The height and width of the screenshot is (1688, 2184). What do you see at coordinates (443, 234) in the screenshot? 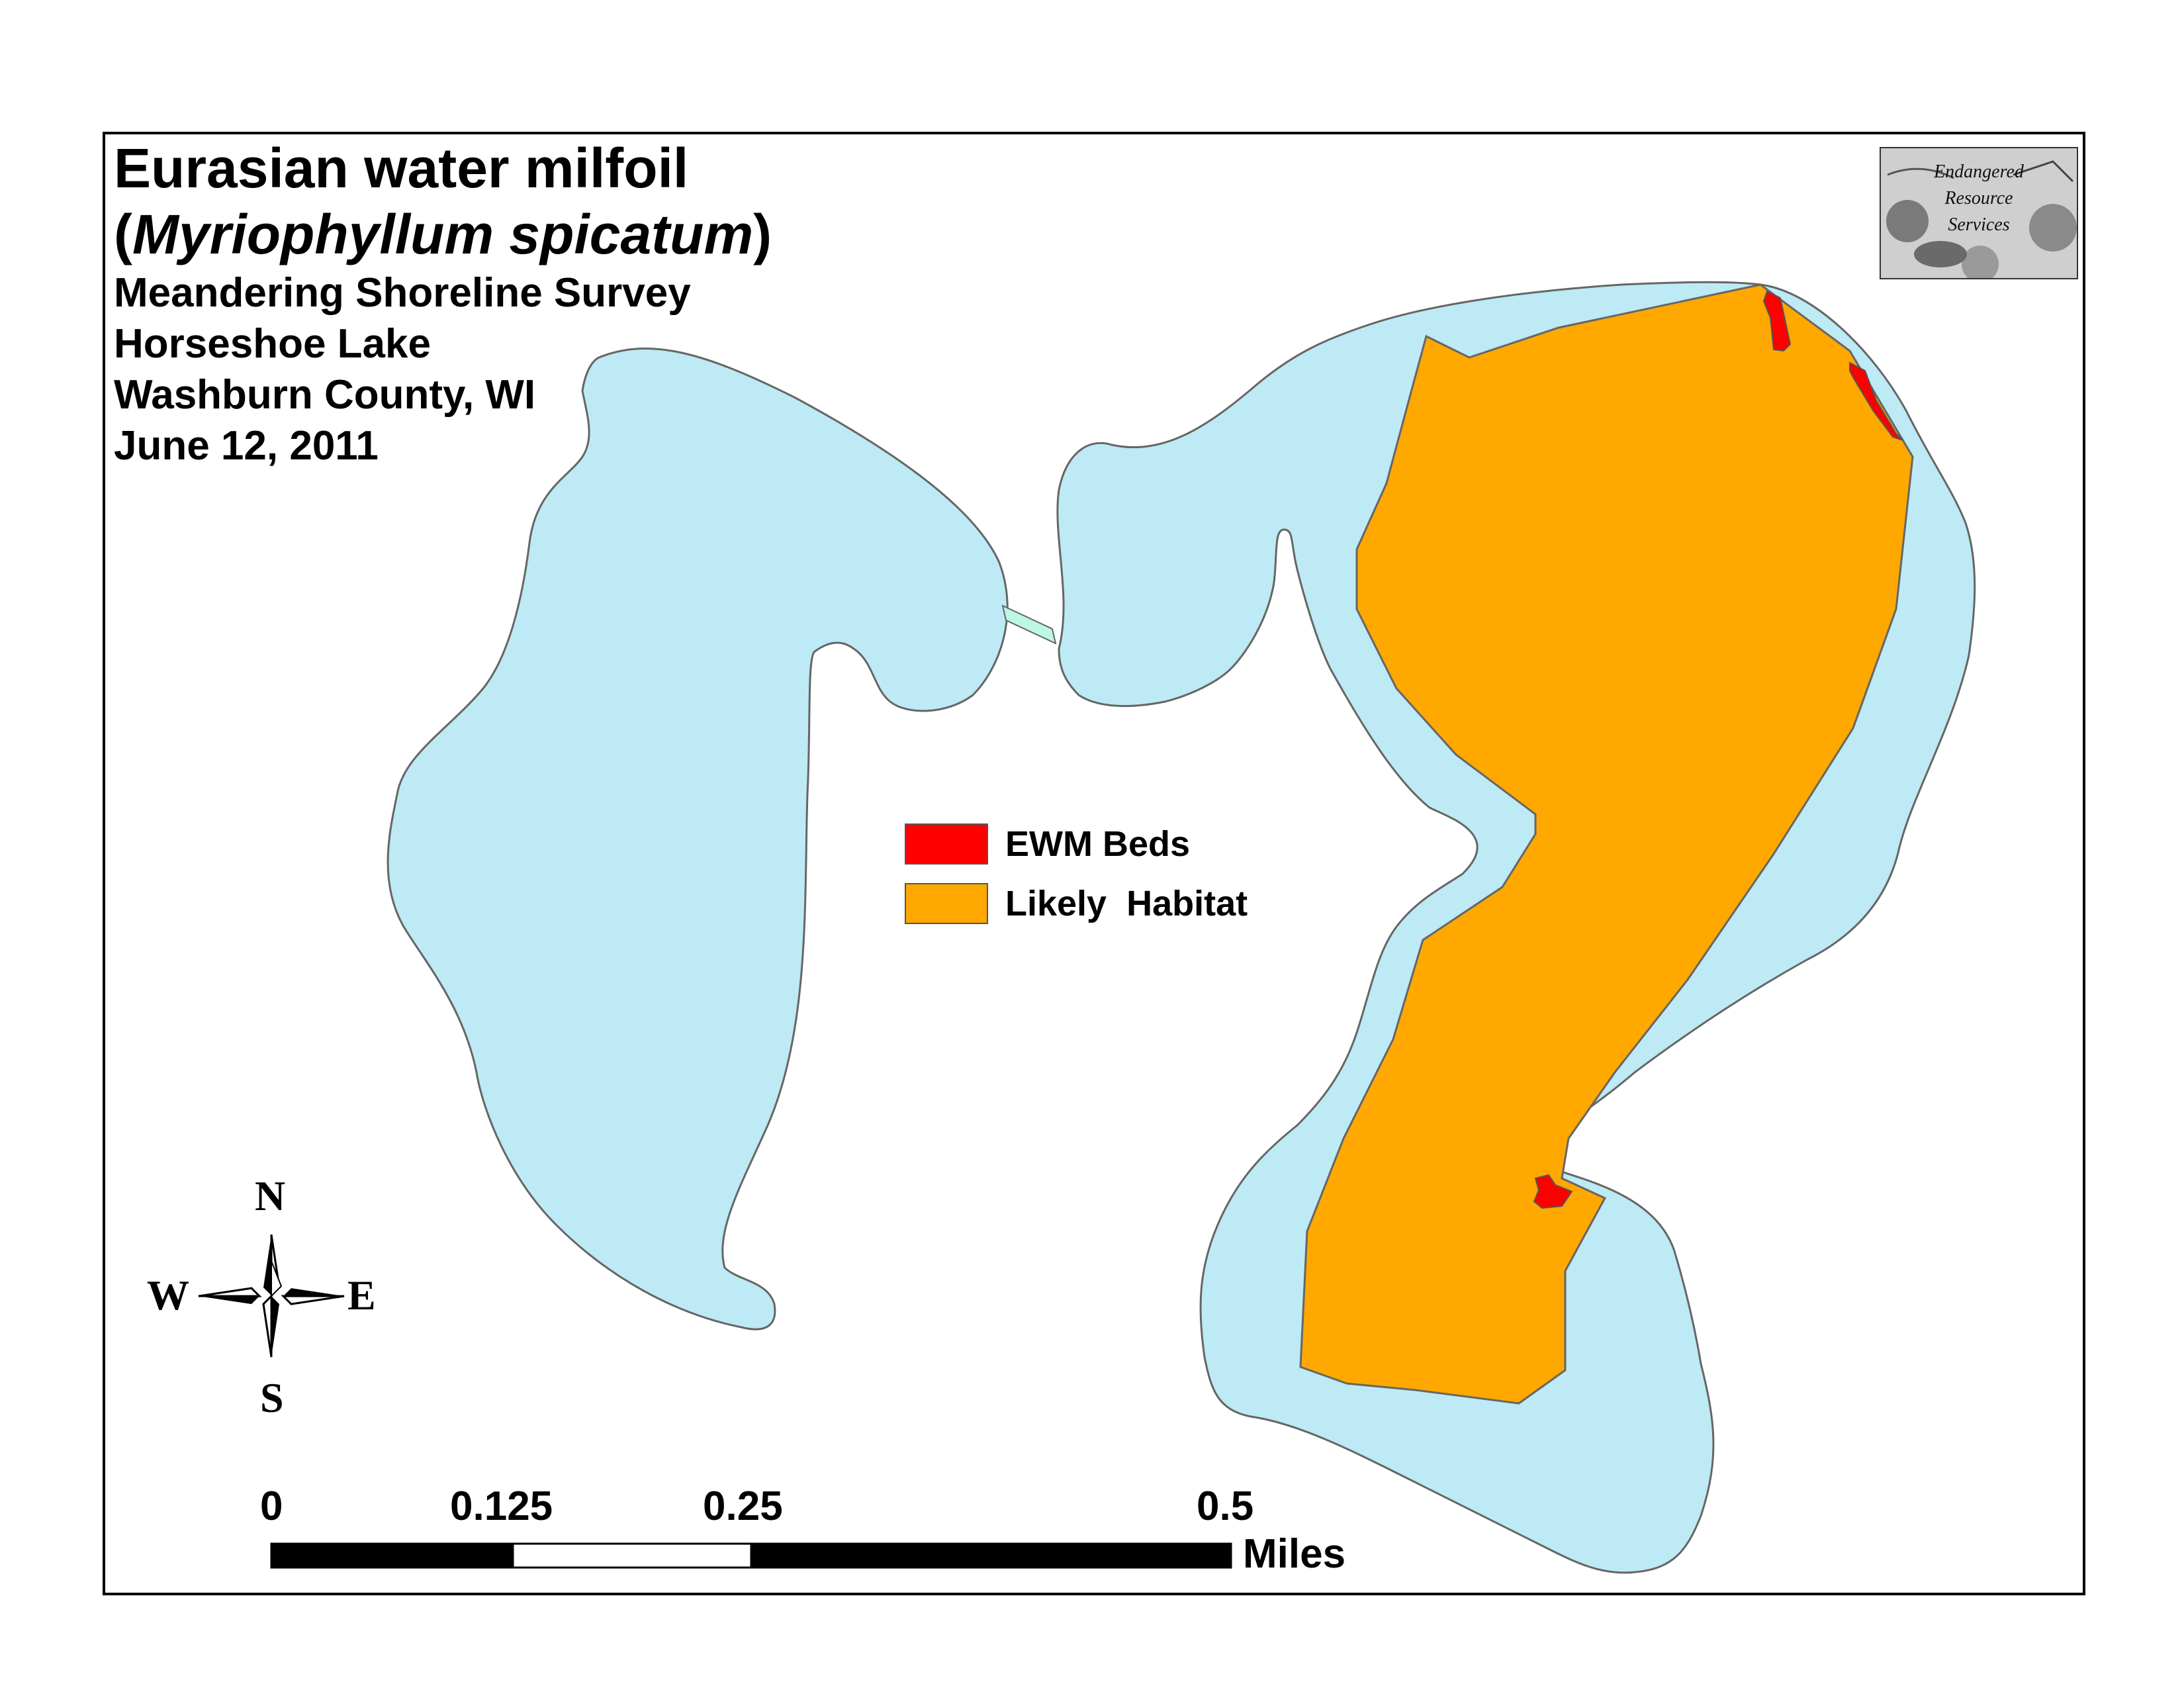
I see `species-name: (Myriophyllum spicatum)` at bounding box center [443, 234].